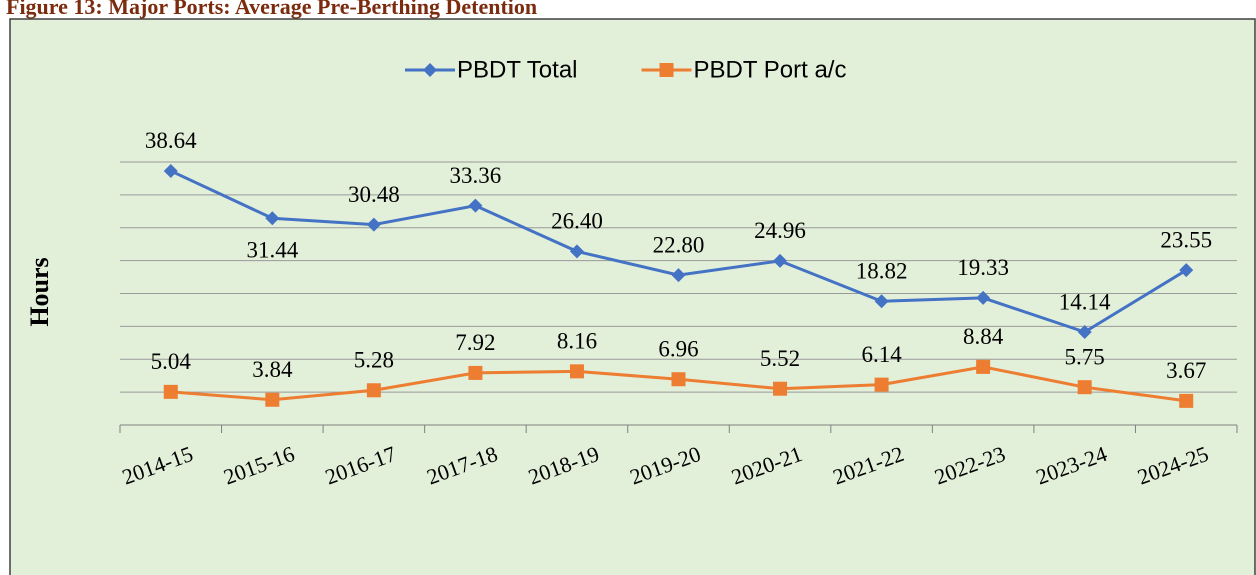 Image resolution: width=1256 pixels, height=575 pixels. I want to click on data-label: 8.16, so click(577, 341).